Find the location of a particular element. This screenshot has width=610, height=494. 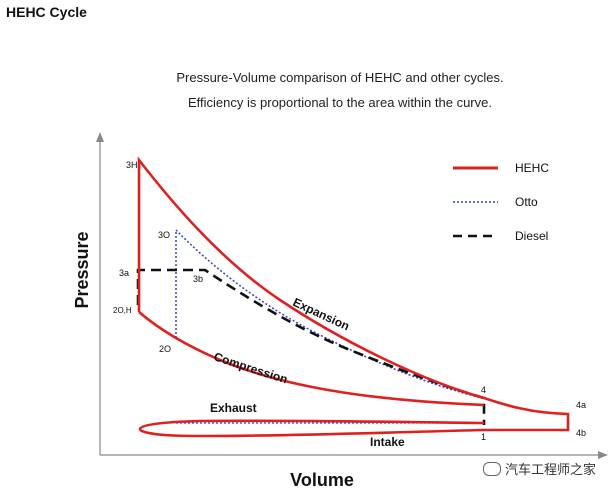

y-axis-arrow is located at coordinates (100, 137).